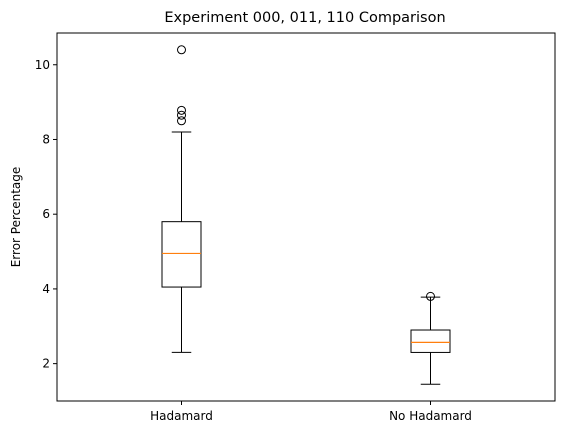 This screenshot has width=562, height=440. What do you see at coordinates (304, 18) in the screenshot?
I see `chart-title: Experiment 000, 011, 110 Comparison` at bounding box center [304, 18].